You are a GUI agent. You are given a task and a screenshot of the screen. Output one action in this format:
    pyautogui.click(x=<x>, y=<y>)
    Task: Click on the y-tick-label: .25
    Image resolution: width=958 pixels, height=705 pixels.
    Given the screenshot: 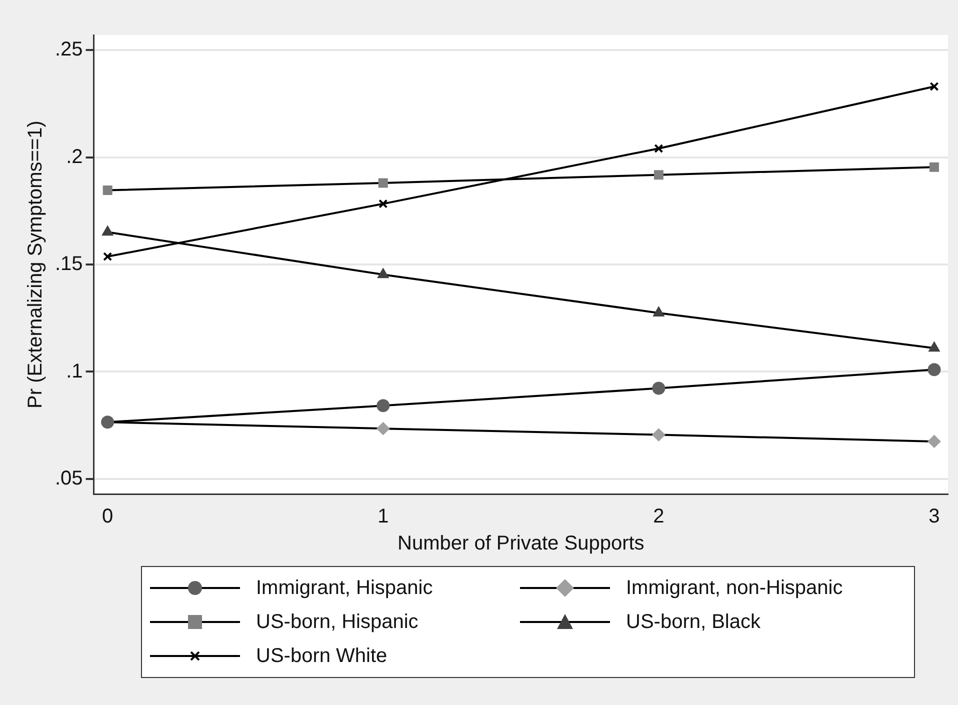 What is the action you would take?
    pyautogui.click(x=68, y=49)
    